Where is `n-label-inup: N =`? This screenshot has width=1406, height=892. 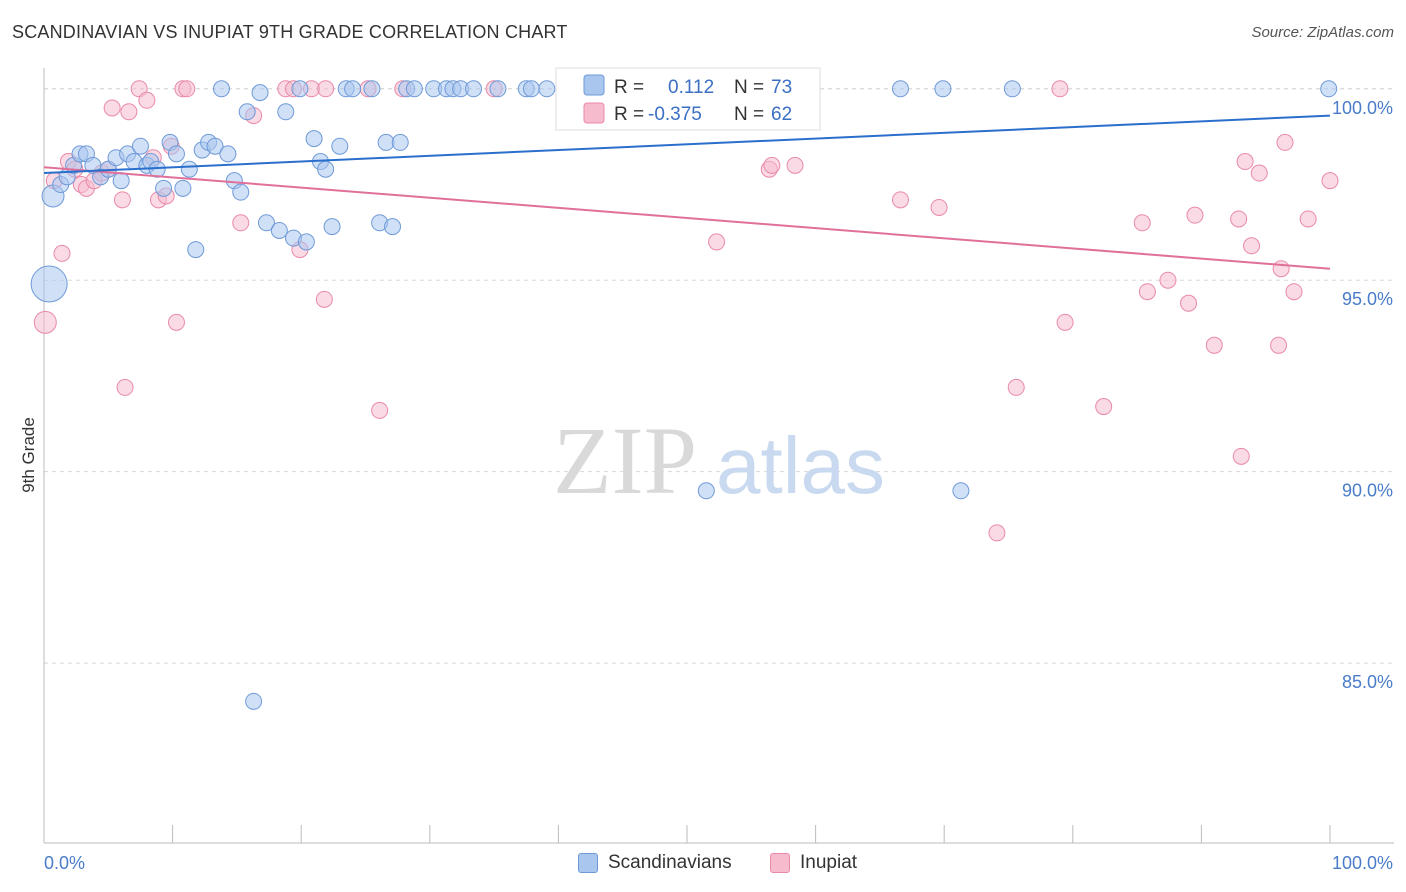 n-label-inup: N = is located at coordinates (749, 114).